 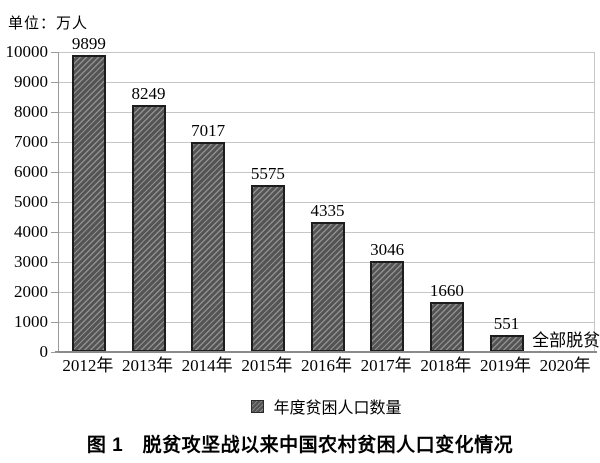 What do you see at coordinates (31, 81) in the screenshot?
I see `y-tick-label: 9000` at bounding box center [31, 81].